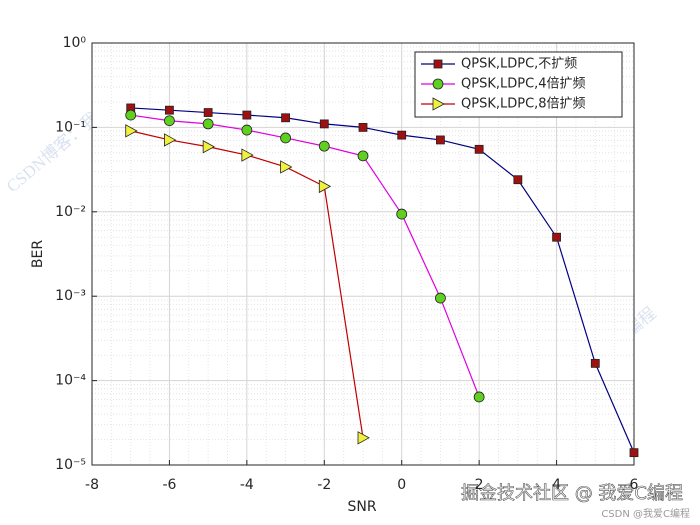 The image size is (700, 525). Describe the element at coordinates (634, 485) in the screenshot. I see `x-tick-label: 6` at that location.